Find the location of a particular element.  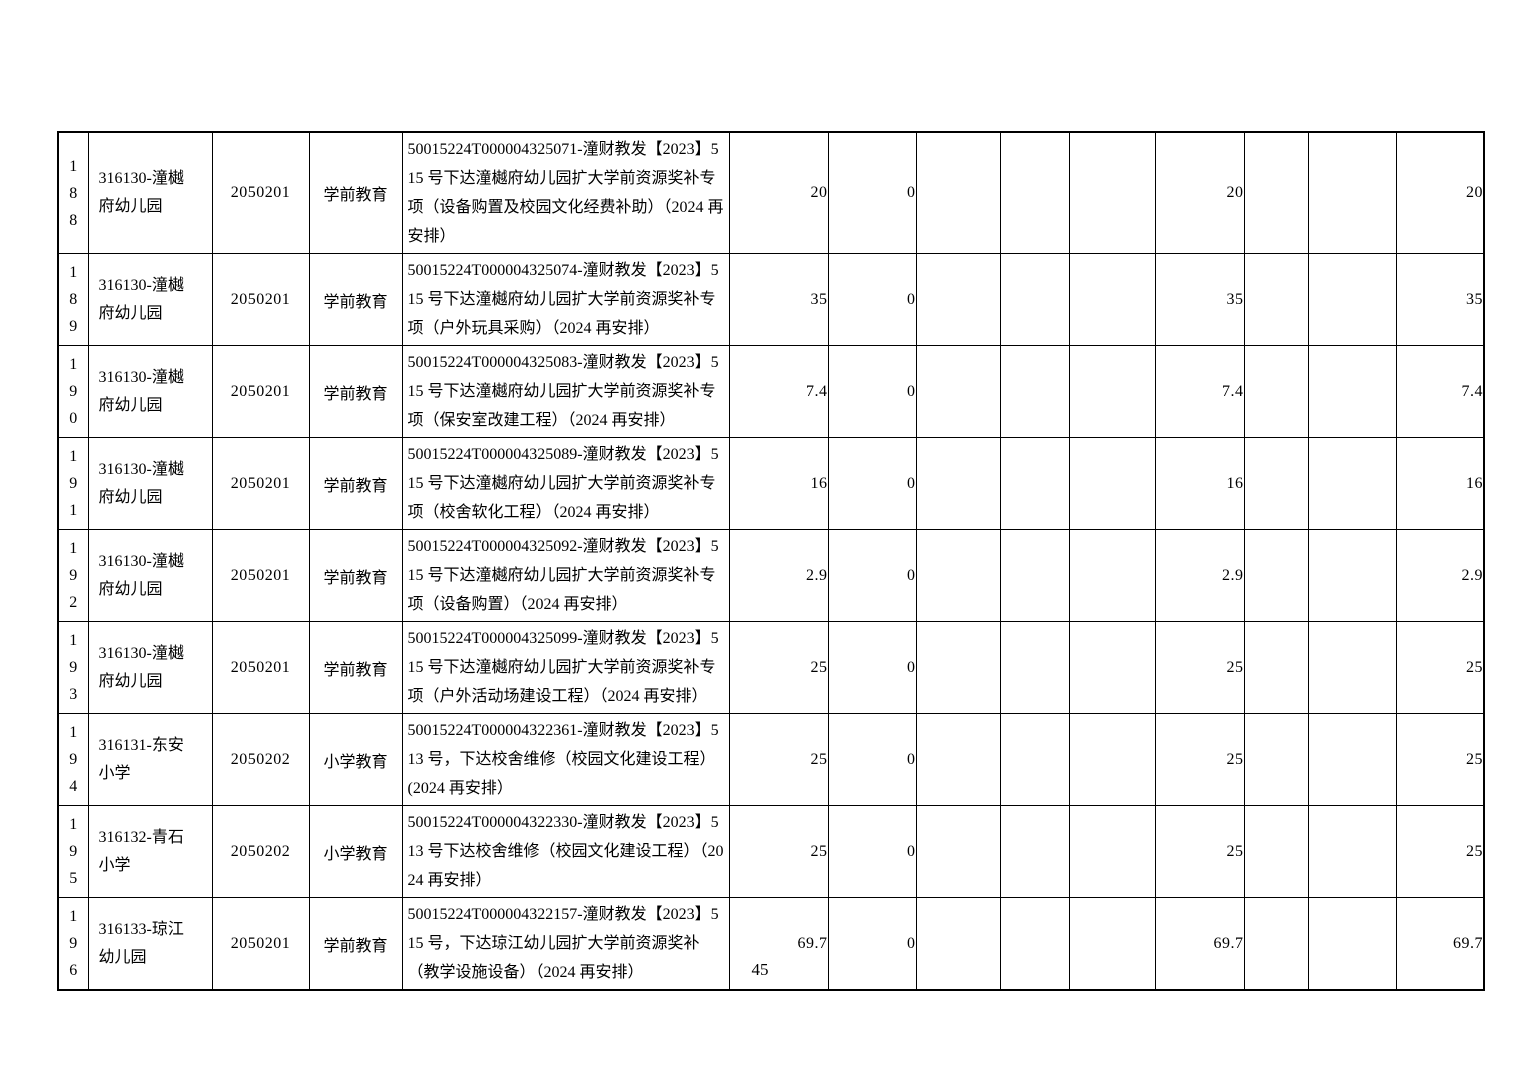

row-index: 189 is located at coordinates (73, 299).